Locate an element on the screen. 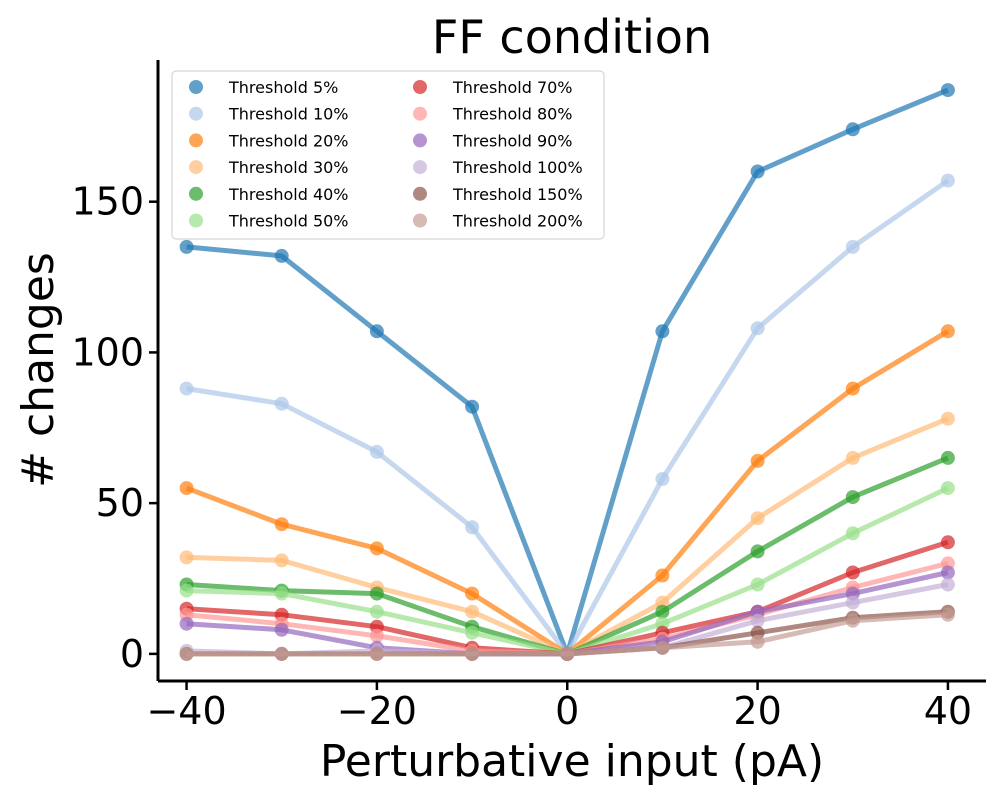 The height and width of the screenshot is (800, 1000). legend-label: Threshold 90% is located at coordinates (512, 140).